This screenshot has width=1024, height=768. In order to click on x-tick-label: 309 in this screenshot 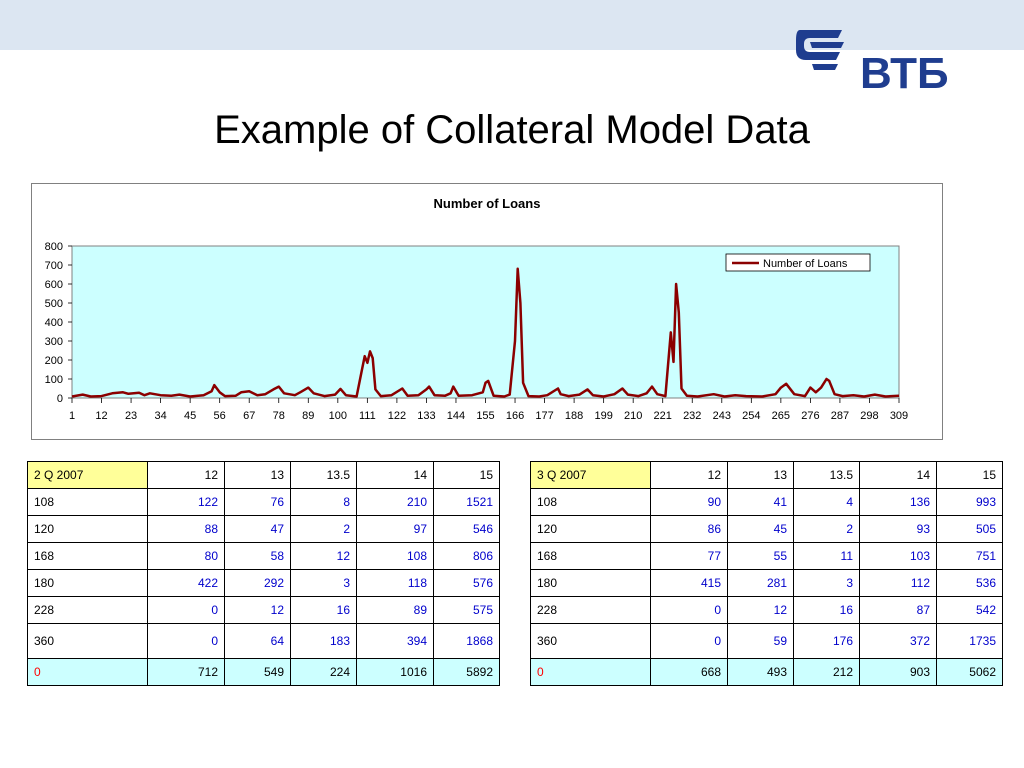, I will do `click(899, 416)`.